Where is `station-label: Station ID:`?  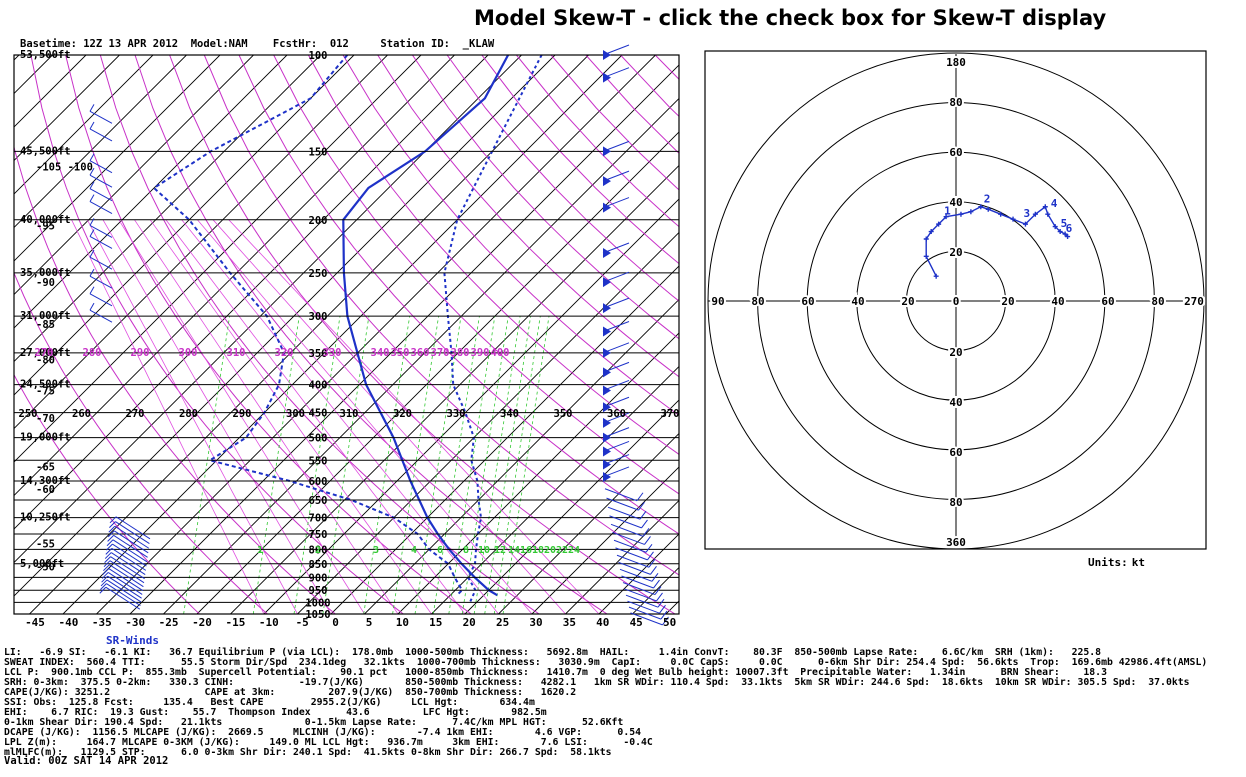
station-label: Station ID: is located at coordinates (415, 44).